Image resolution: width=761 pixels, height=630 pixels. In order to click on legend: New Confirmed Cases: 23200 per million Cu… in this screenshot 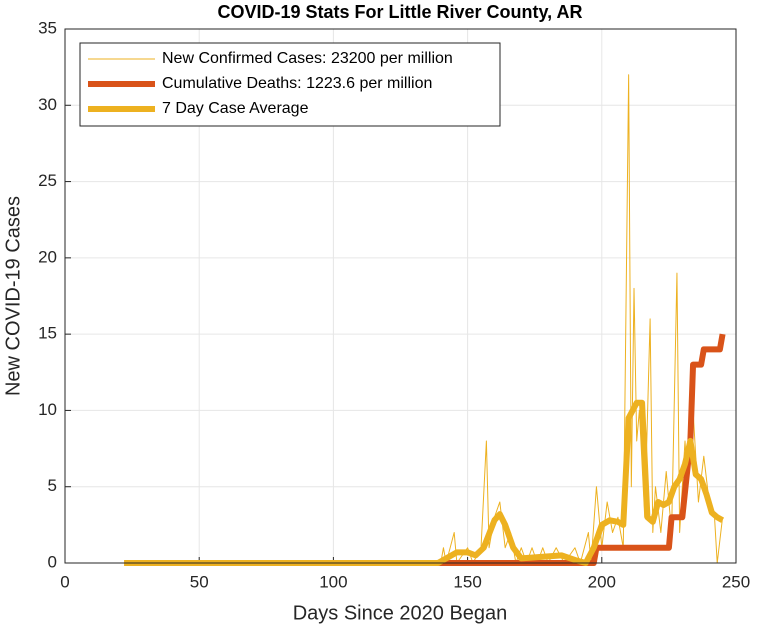, I will do `click(290, 84)`.